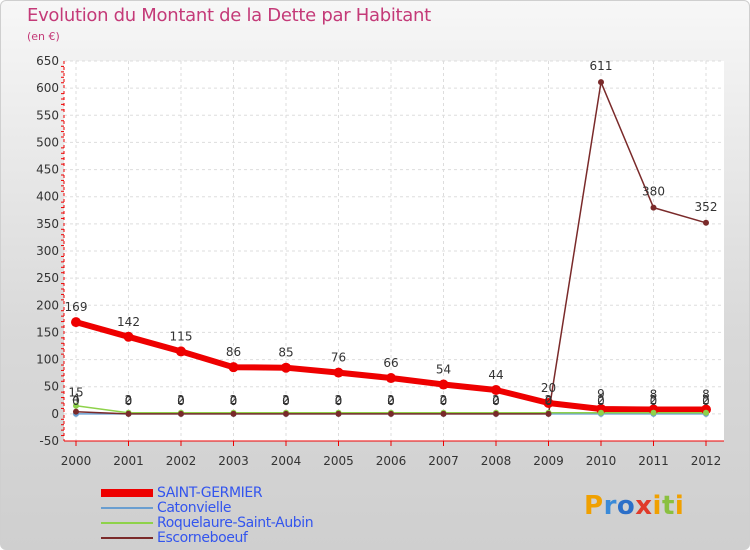 The width and height of the screenshot is (750, 550). What do you see at coordinates (47, 197) in the screenshot?
I see `y-tick-label: 400` at bounding box center [47, 197].